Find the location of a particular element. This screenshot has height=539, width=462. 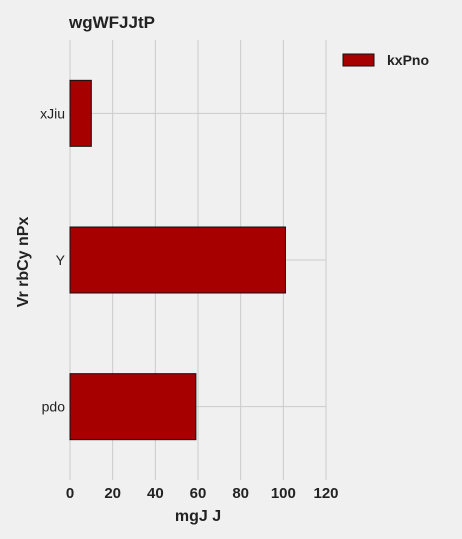

x-tick-label: 20 is located at coordinates (112, 493).